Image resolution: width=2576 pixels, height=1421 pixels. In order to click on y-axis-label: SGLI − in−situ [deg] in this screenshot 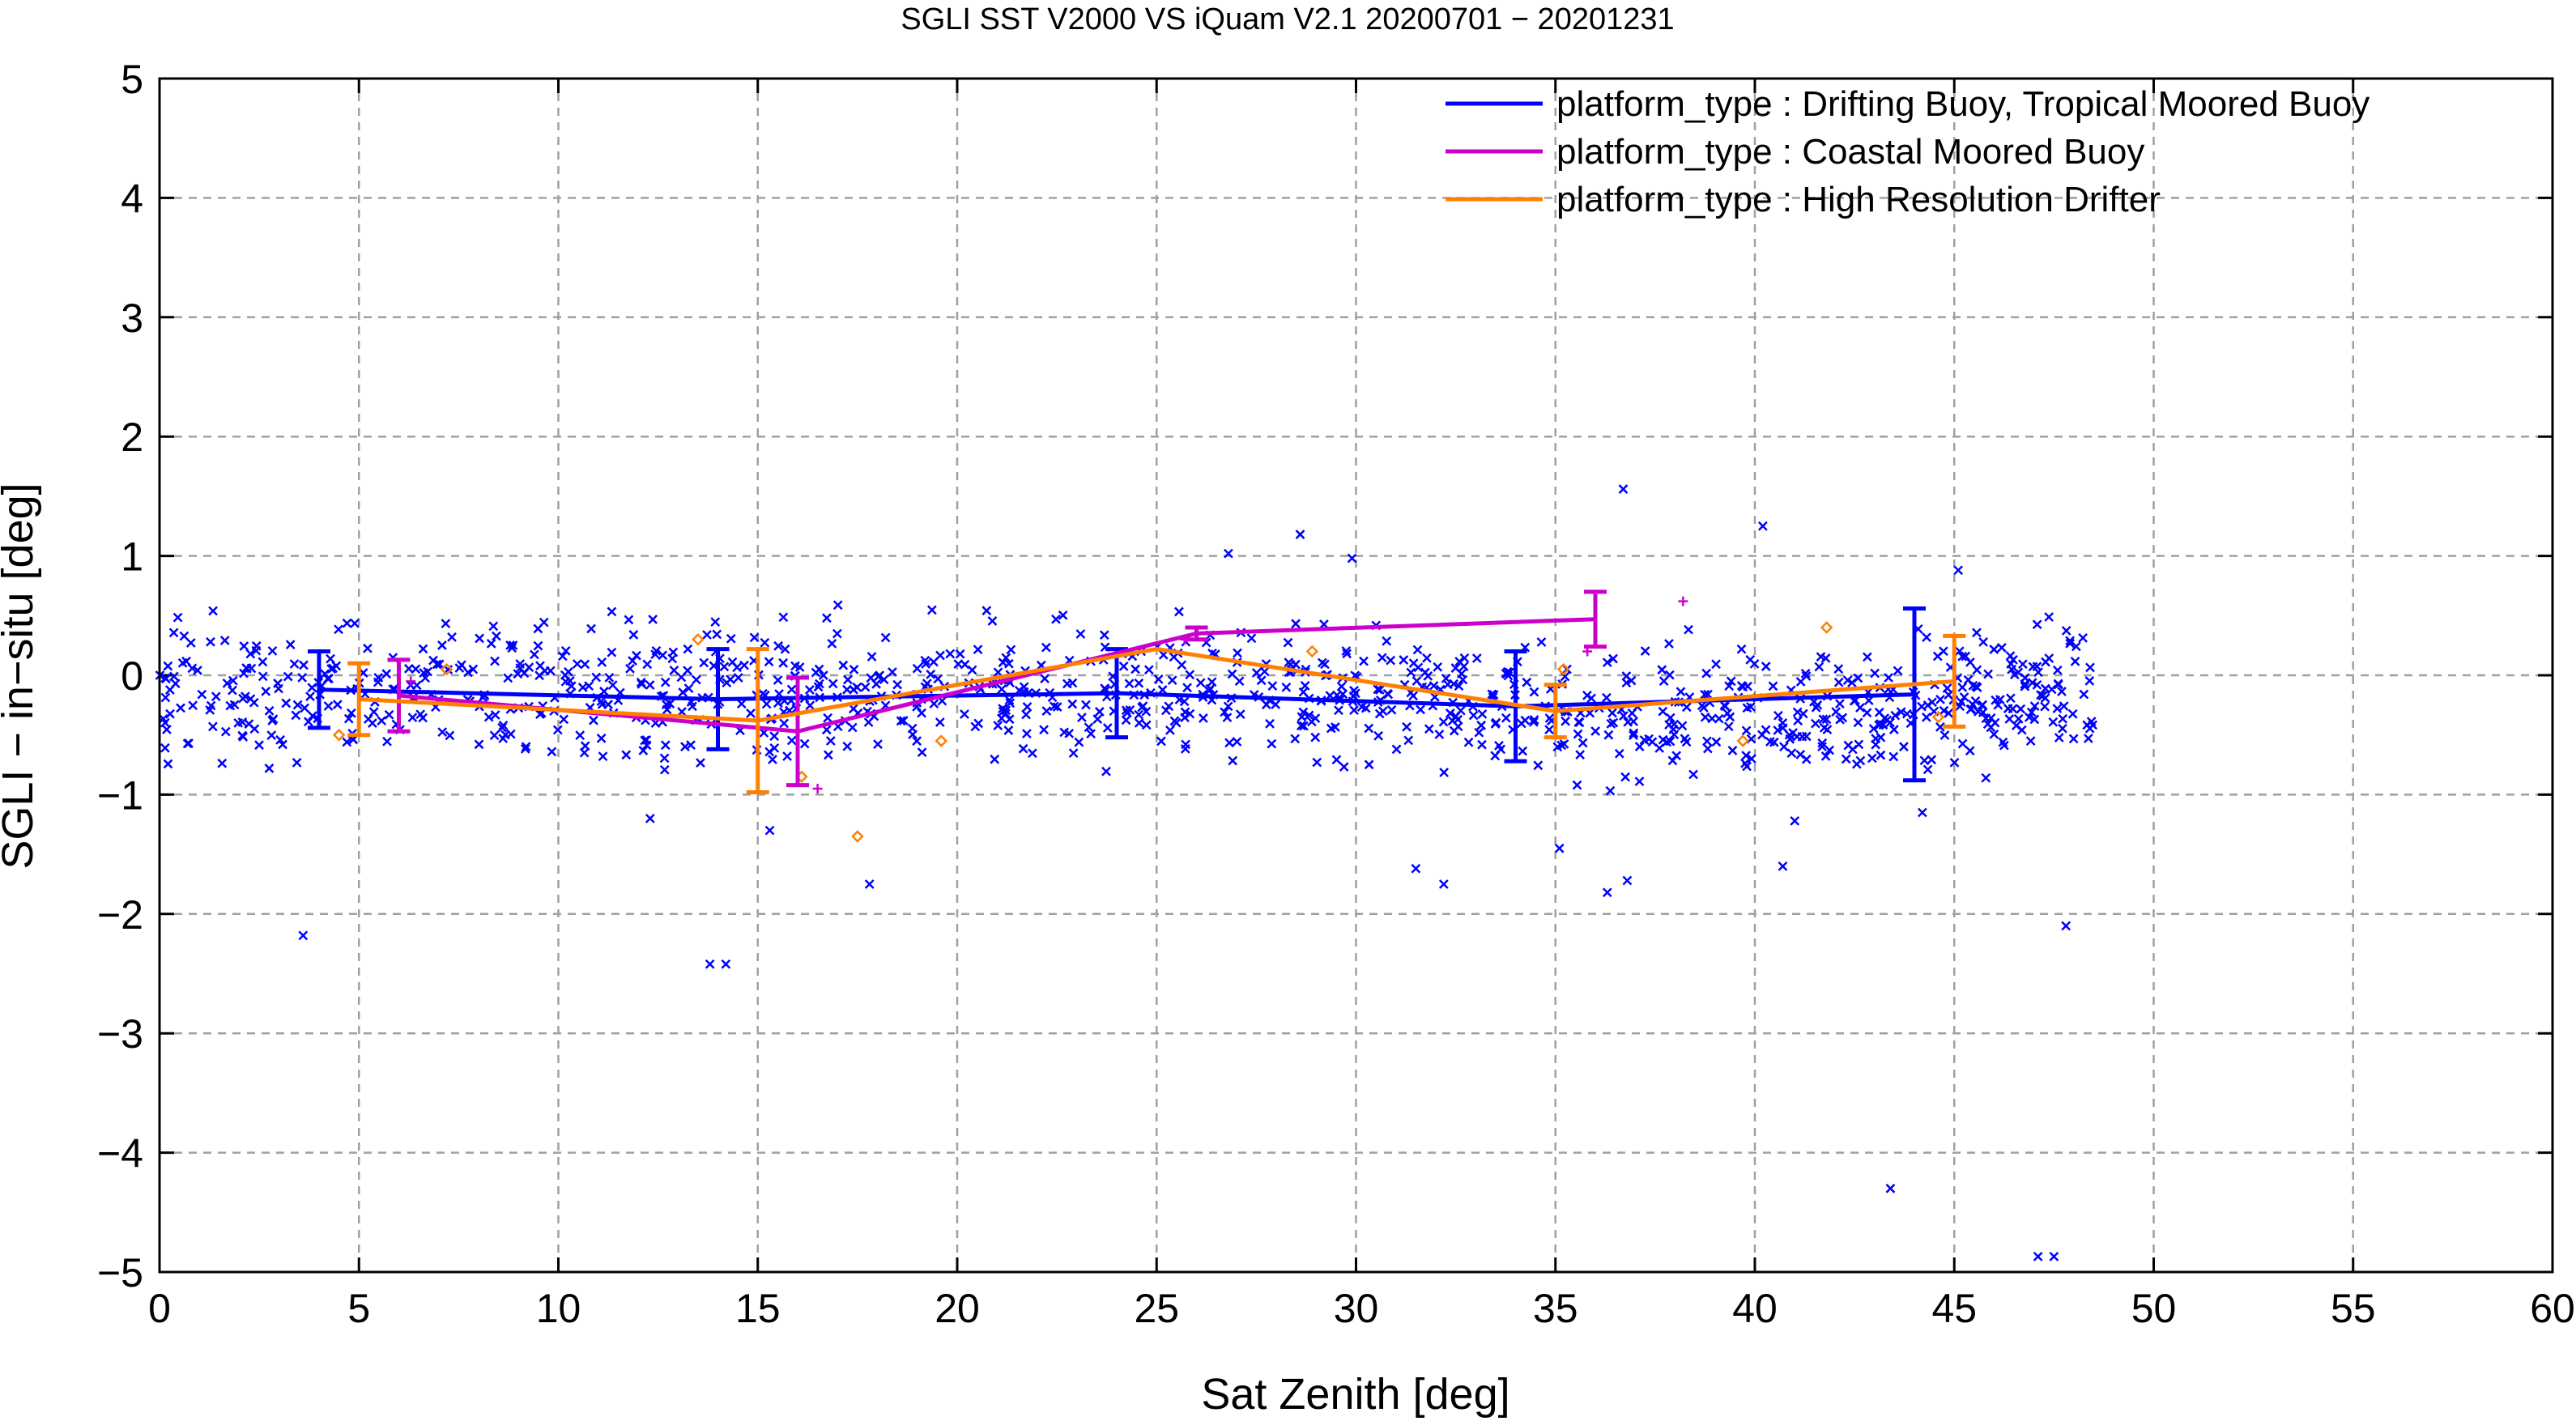, I will do `click(21, 676)`.